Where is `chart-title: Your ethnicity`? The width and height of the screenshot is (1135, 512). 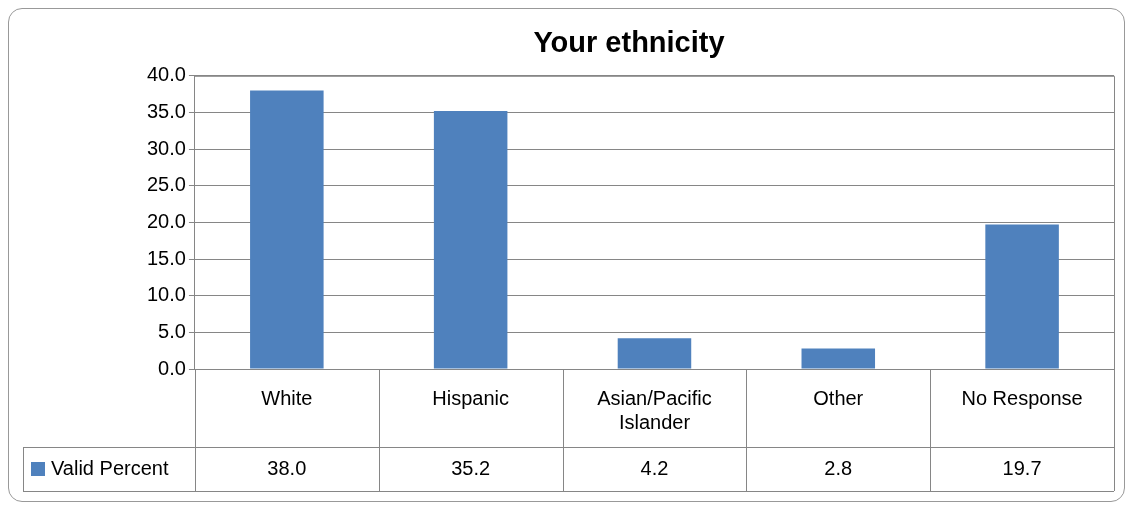
chart-title: Your ethnicity is located at coordinates (629, 42).